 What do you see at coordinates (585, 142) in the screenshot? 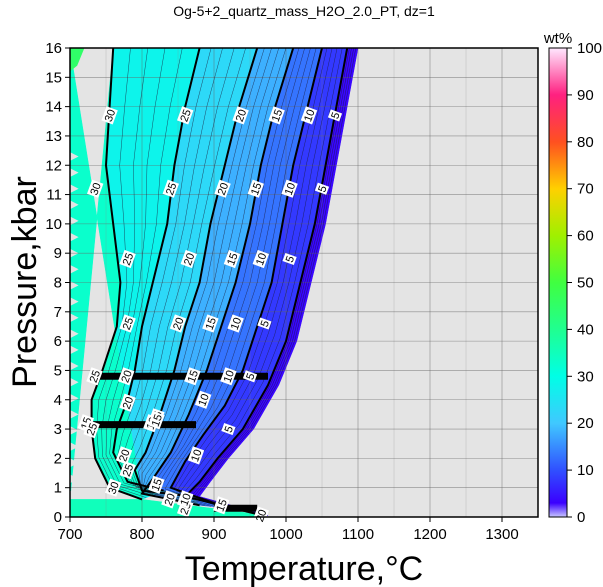
I see `colorbar-tick-label: 80` at bounding box center [585, 142].